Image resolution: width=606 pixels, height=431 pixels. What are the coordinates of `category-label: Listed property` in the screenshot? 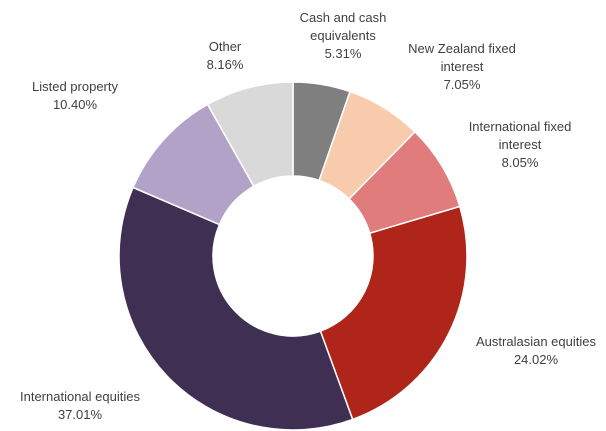 It's located at (75, 86).